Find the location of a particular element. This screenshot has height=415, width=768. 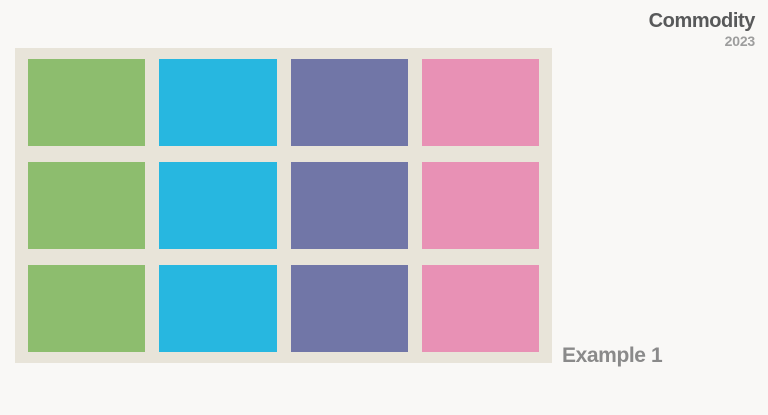

commodity-tile-r1c2-cyan is located at coordinates (218, 102).